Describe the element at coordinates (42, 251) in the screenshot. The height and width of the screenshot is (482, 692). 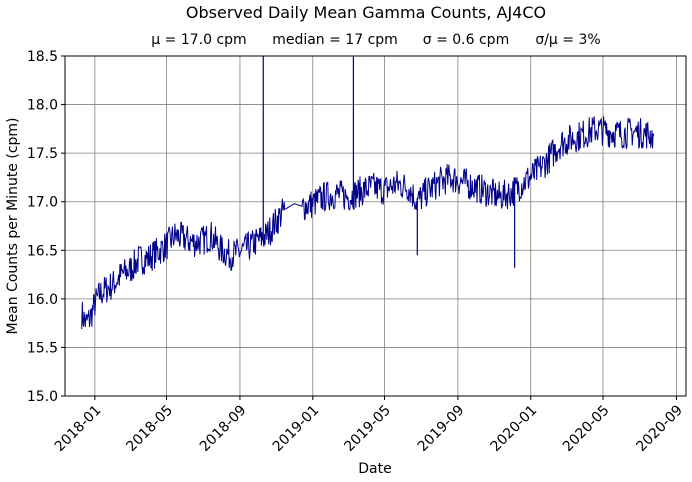
I see `y-tick-label: 16.5` at that location.